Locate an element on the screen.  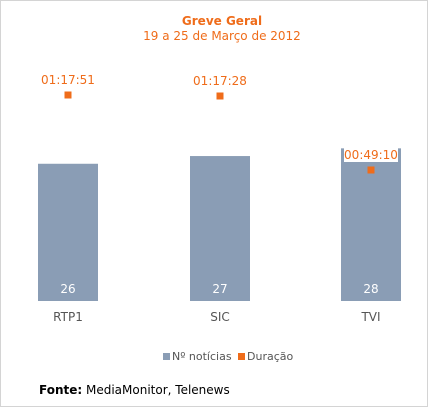
source-note: Fonte: MediaMonitor, Telenews is located at coordinates (134, 390).